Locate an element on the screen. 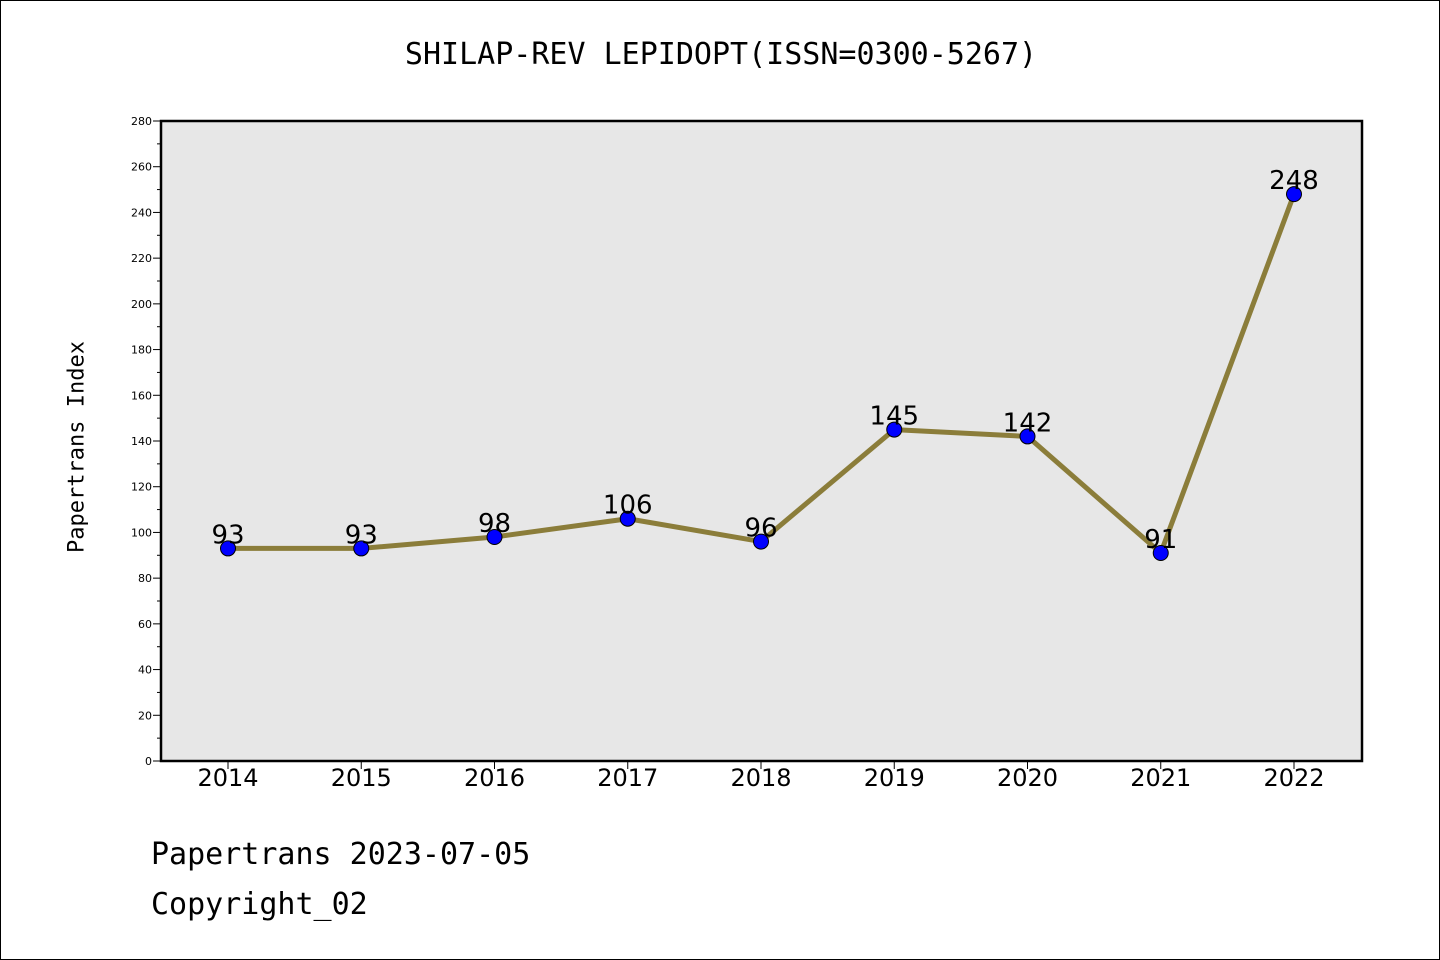  data-label: 91 is located at coordinates (1160, 540).